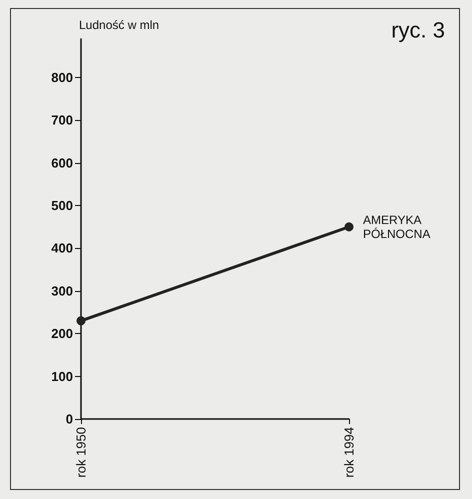 This screenshot has height=499, width=472. I want to click on y-tick-label: 500, so click(62, 206).